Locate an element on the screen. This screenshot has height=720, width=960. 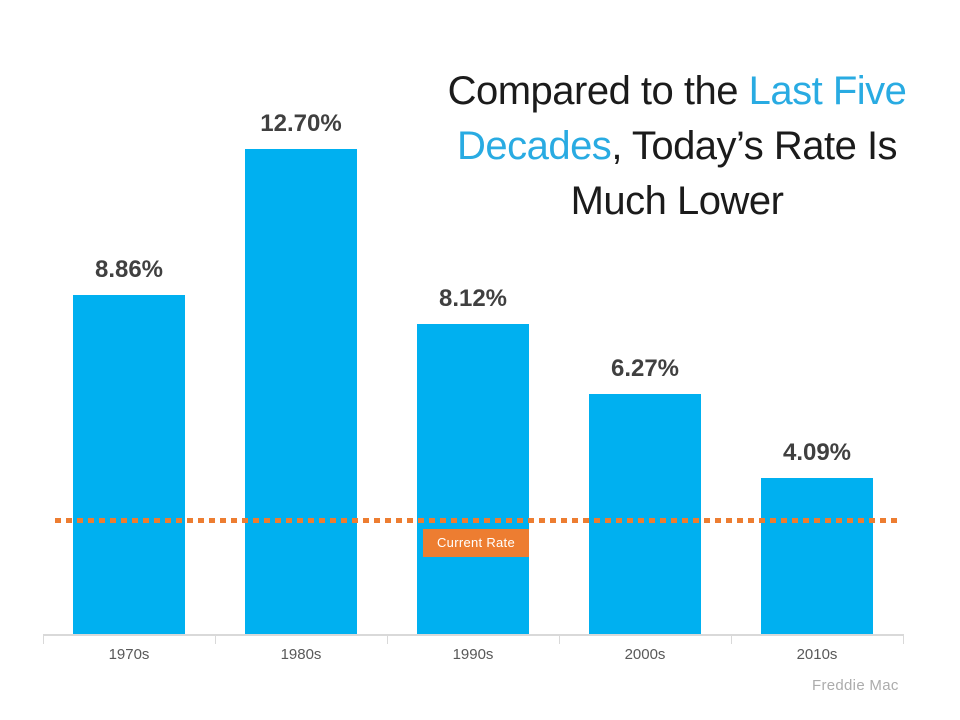
bar-1990s is located at coordinates (473, 479).